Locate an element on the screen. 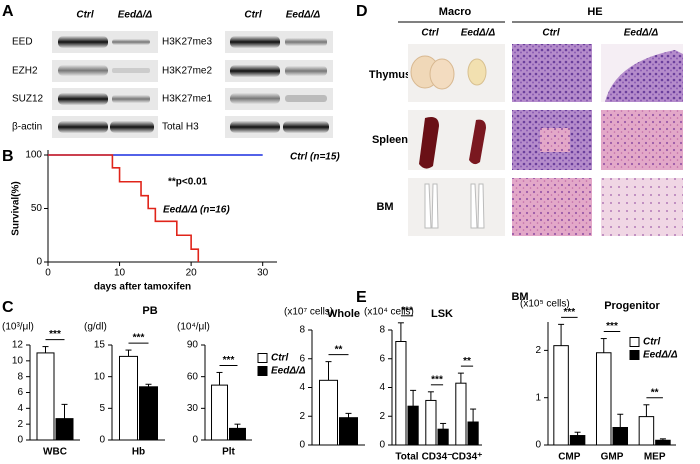  x-tick-label: CMP is located at coordinates (569, 457).